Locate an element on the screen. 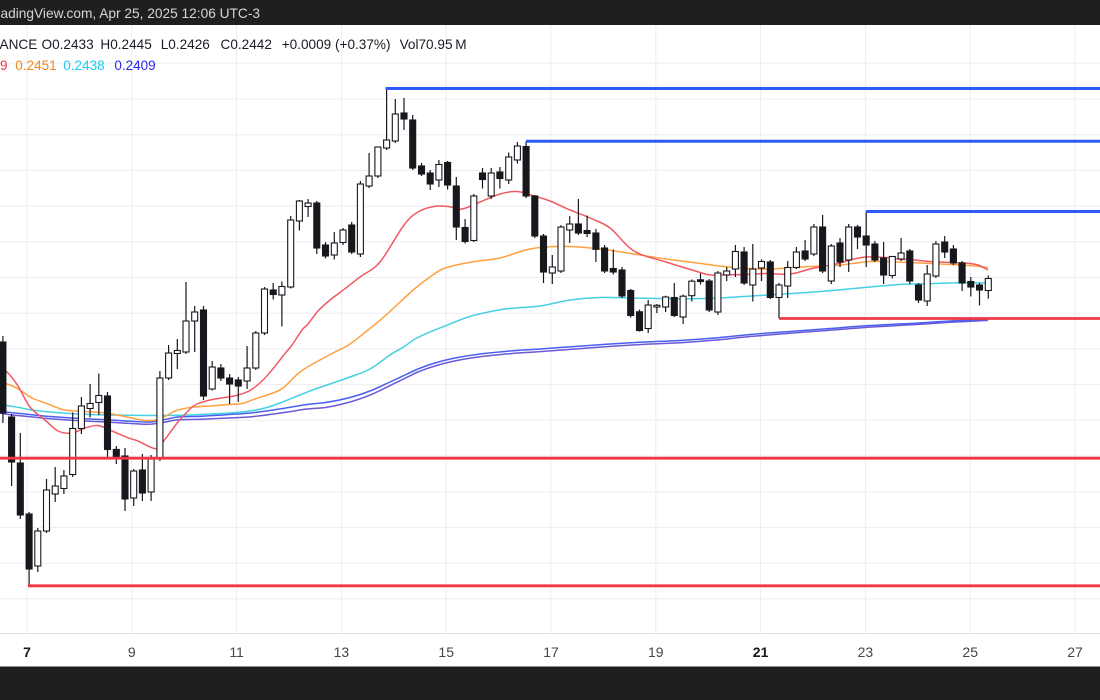 The height and width of the screenshot is (700, 1100). svg-text: 21 is located at coordinates (761, 652).